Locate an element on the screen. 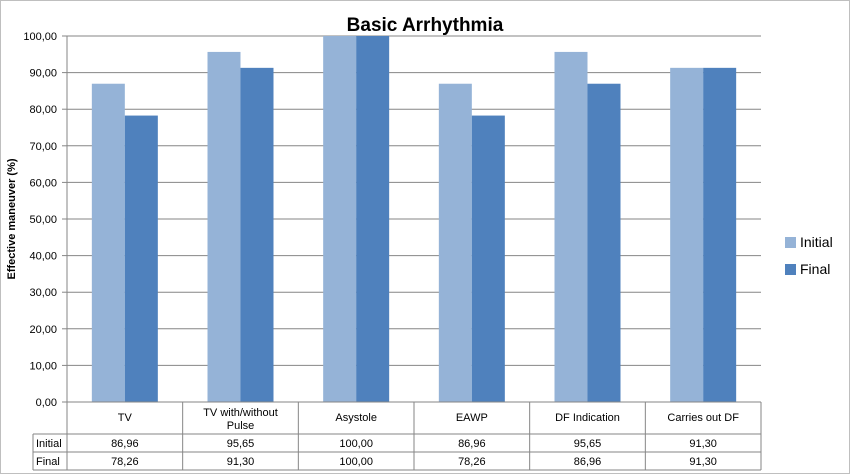 This screenshot has width=850, height=475. x-tick-label: TV with/without is located at coordinates (240, 413).